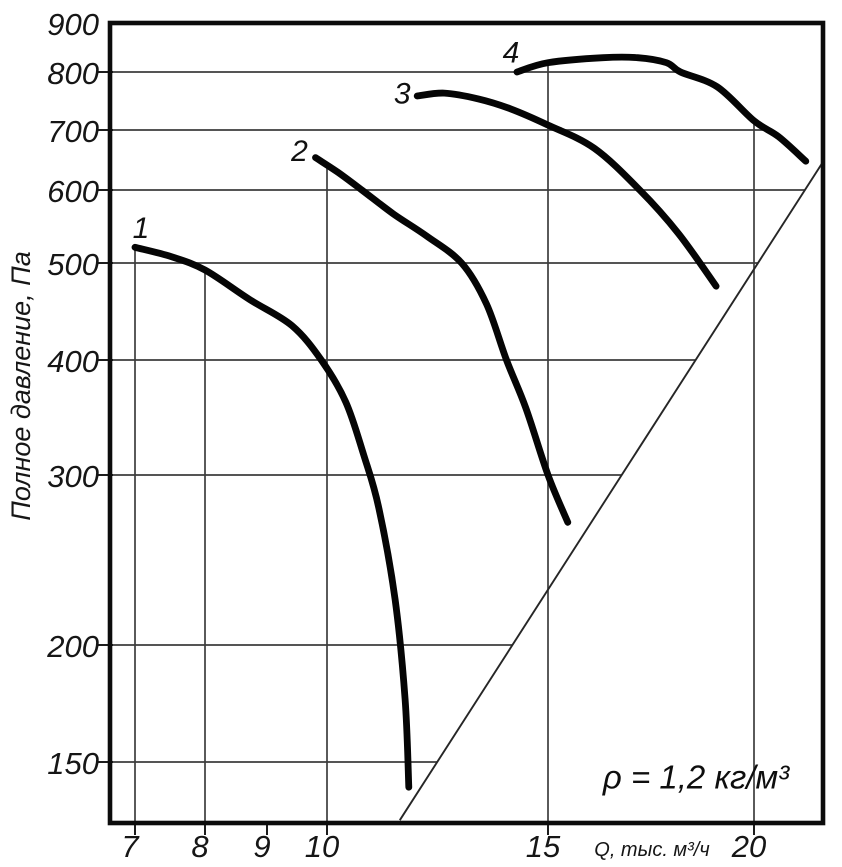 The width and height of the screenshot is (842, 867). What do you see at coordinates (322, 846) in the screenshot?
I see `x-tick-label-10: 10` at bounding box center [322, 846].